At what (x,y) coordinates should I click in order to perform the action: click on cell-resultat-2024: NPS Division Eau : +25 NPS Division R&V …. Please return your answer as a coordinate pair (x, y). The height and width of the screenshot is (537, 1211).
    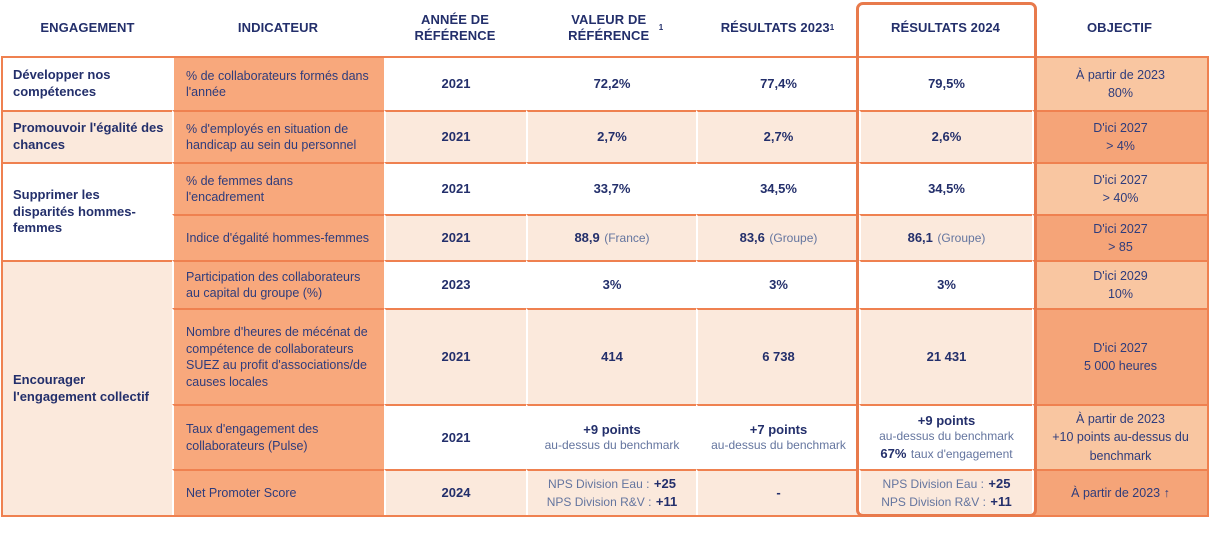
    Looking at the image, I should click on (945, 492).